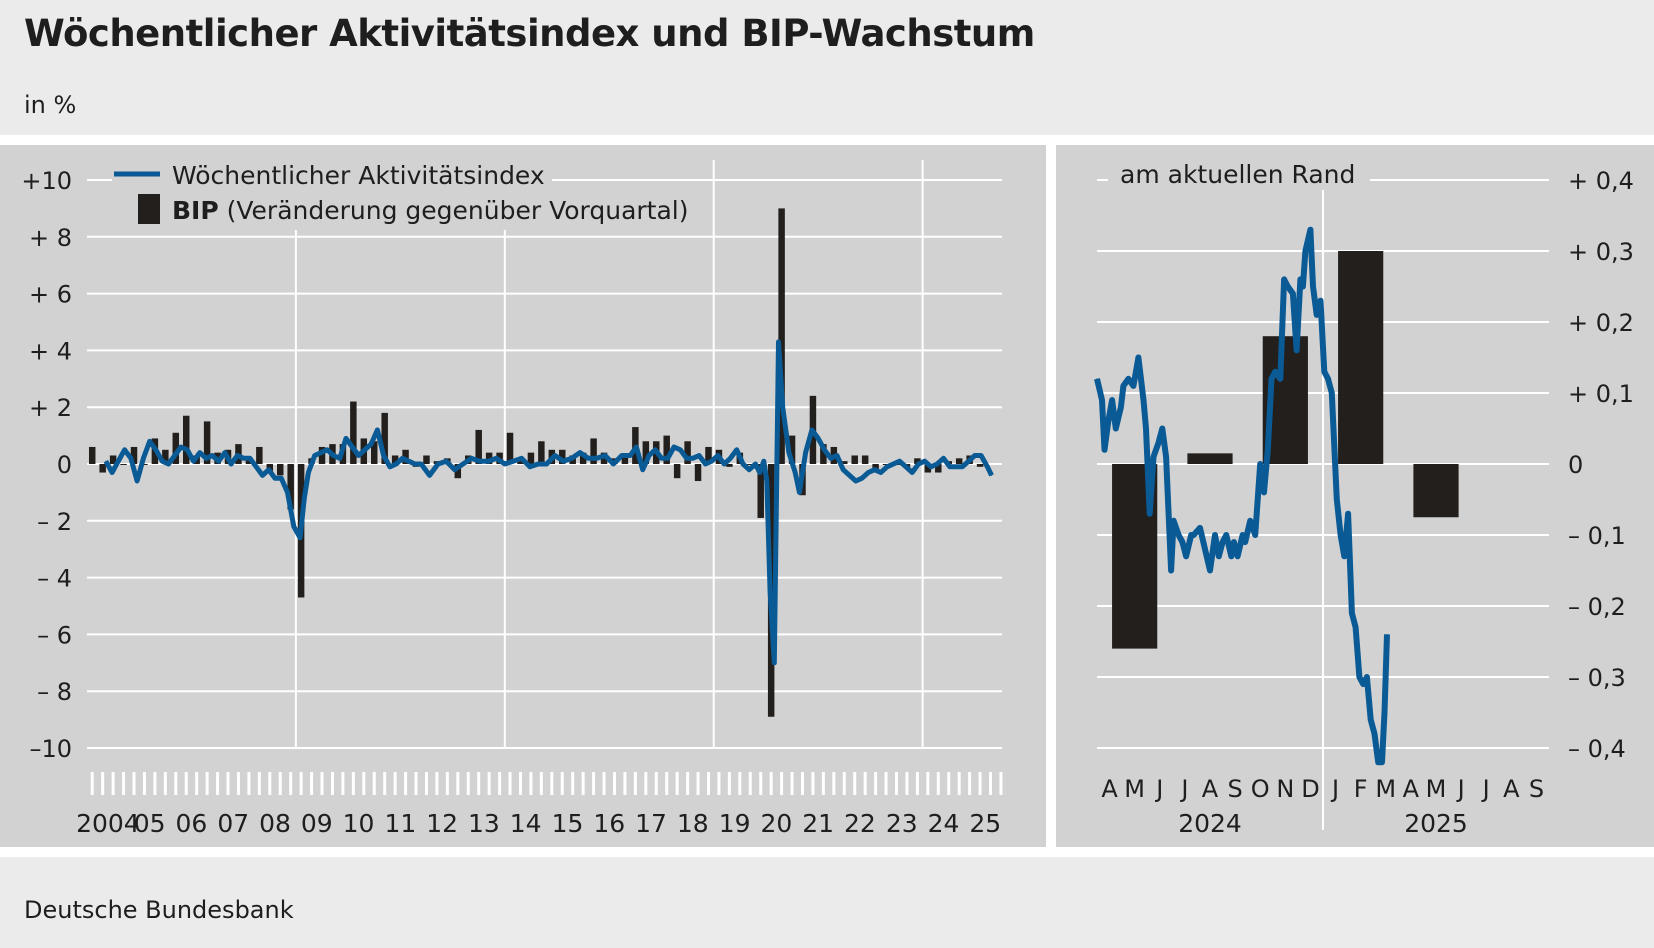 This screenshot has height=948, width=1654. I want to click on left-y-tick-label: 0, so click(64, 465).